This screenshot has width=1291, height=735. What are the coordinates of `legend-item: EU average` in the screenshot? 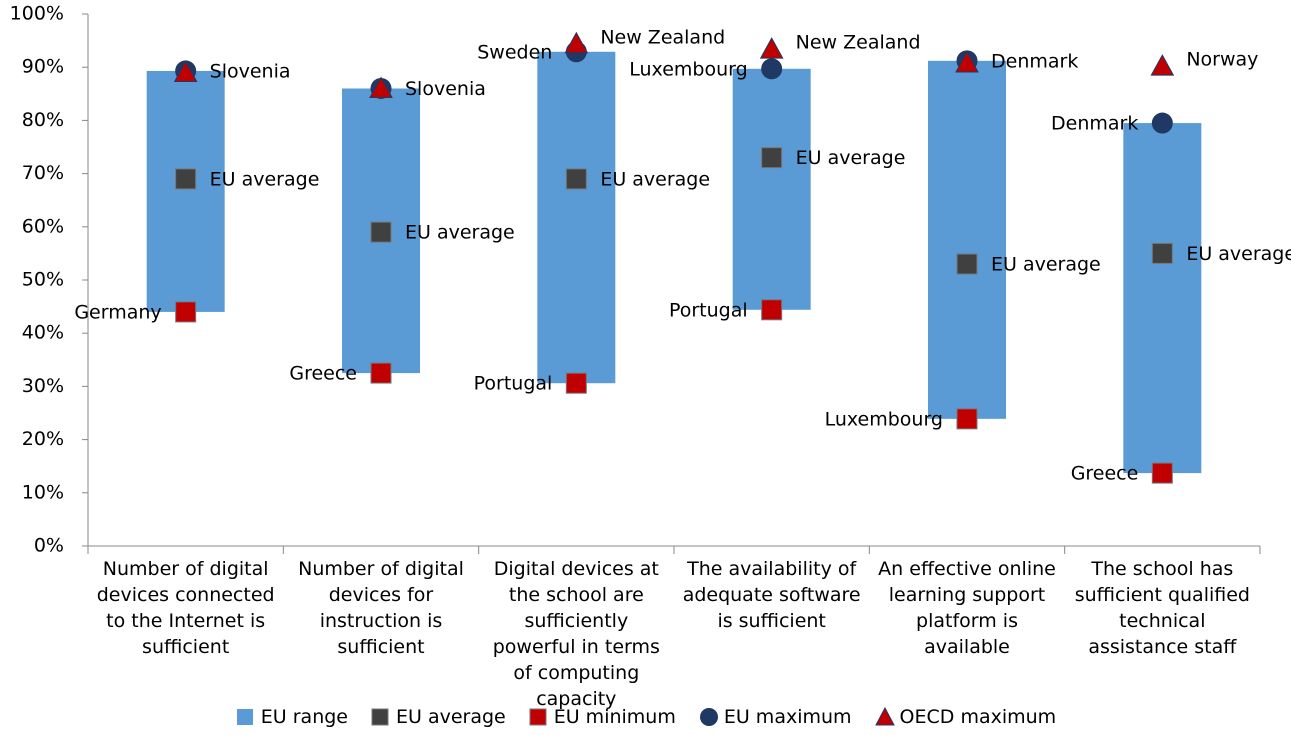 It's located at (438, 717).